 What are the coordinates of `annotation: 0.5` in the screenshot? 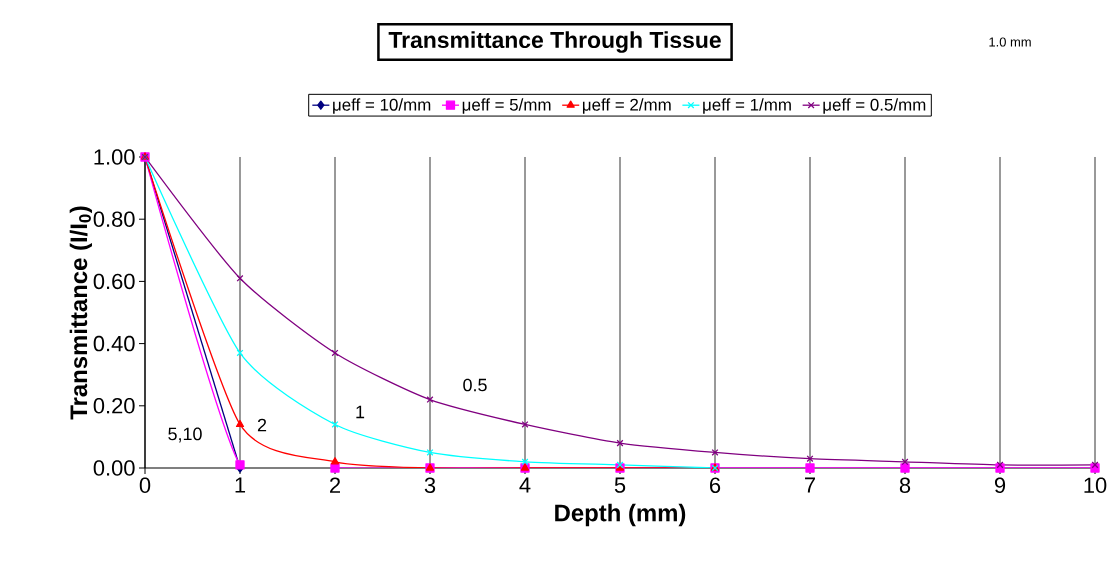 It's located at (475, 385).